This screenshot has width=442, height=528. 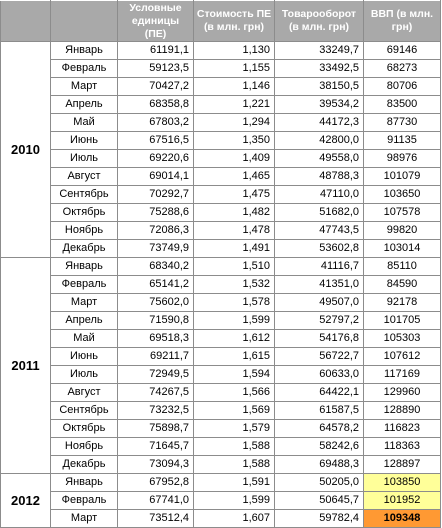 I want to click on gdp-cell: 87730, so click(x=402, y=122).